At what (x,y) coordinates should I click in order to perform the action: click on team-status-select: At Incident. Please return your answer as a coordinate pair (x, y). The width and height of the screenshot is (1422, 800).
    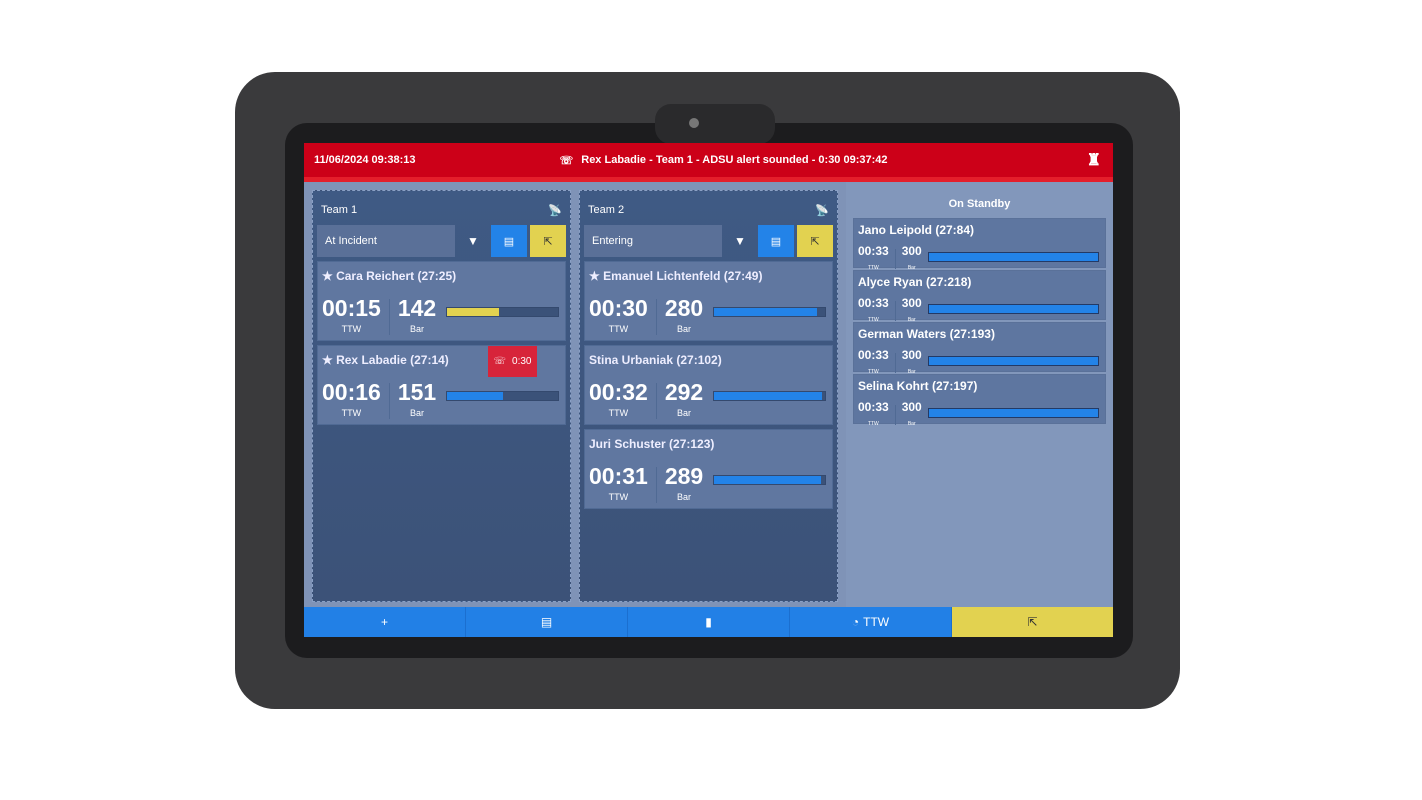
    Looking at the image, I should click on (386, 241).